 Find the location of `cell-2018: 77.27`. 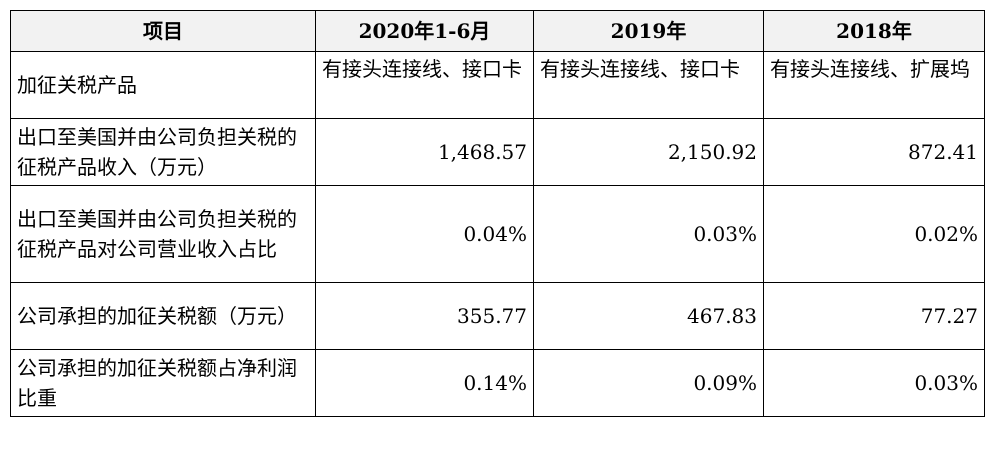

cell-2018: 77.27 is located at coordinates (874, 316).